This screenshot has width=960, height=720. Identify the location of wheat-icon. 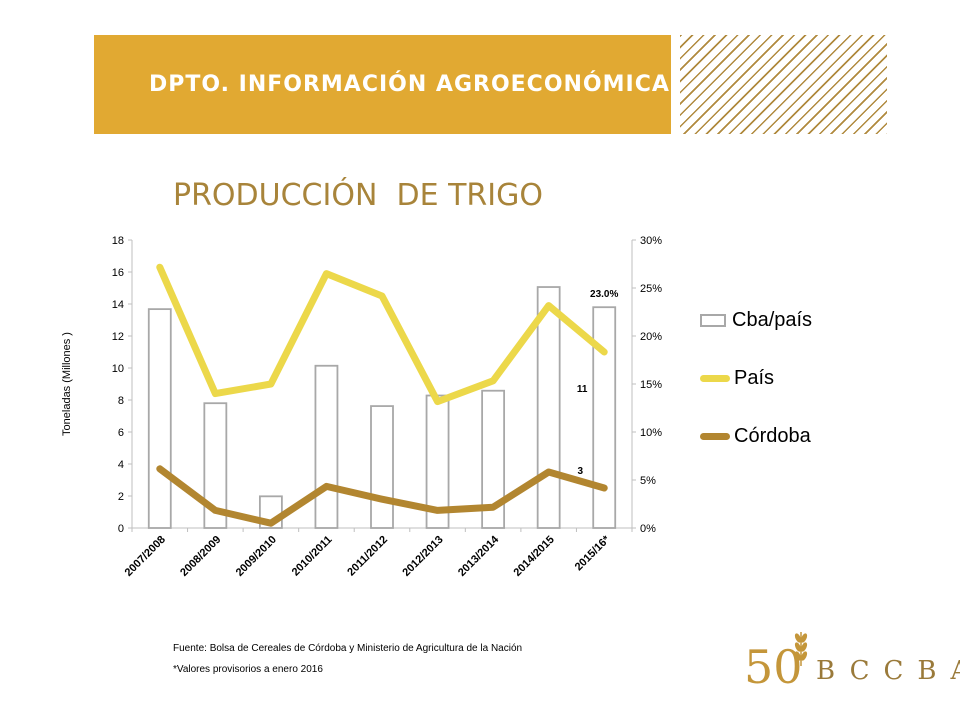
(801, 649).